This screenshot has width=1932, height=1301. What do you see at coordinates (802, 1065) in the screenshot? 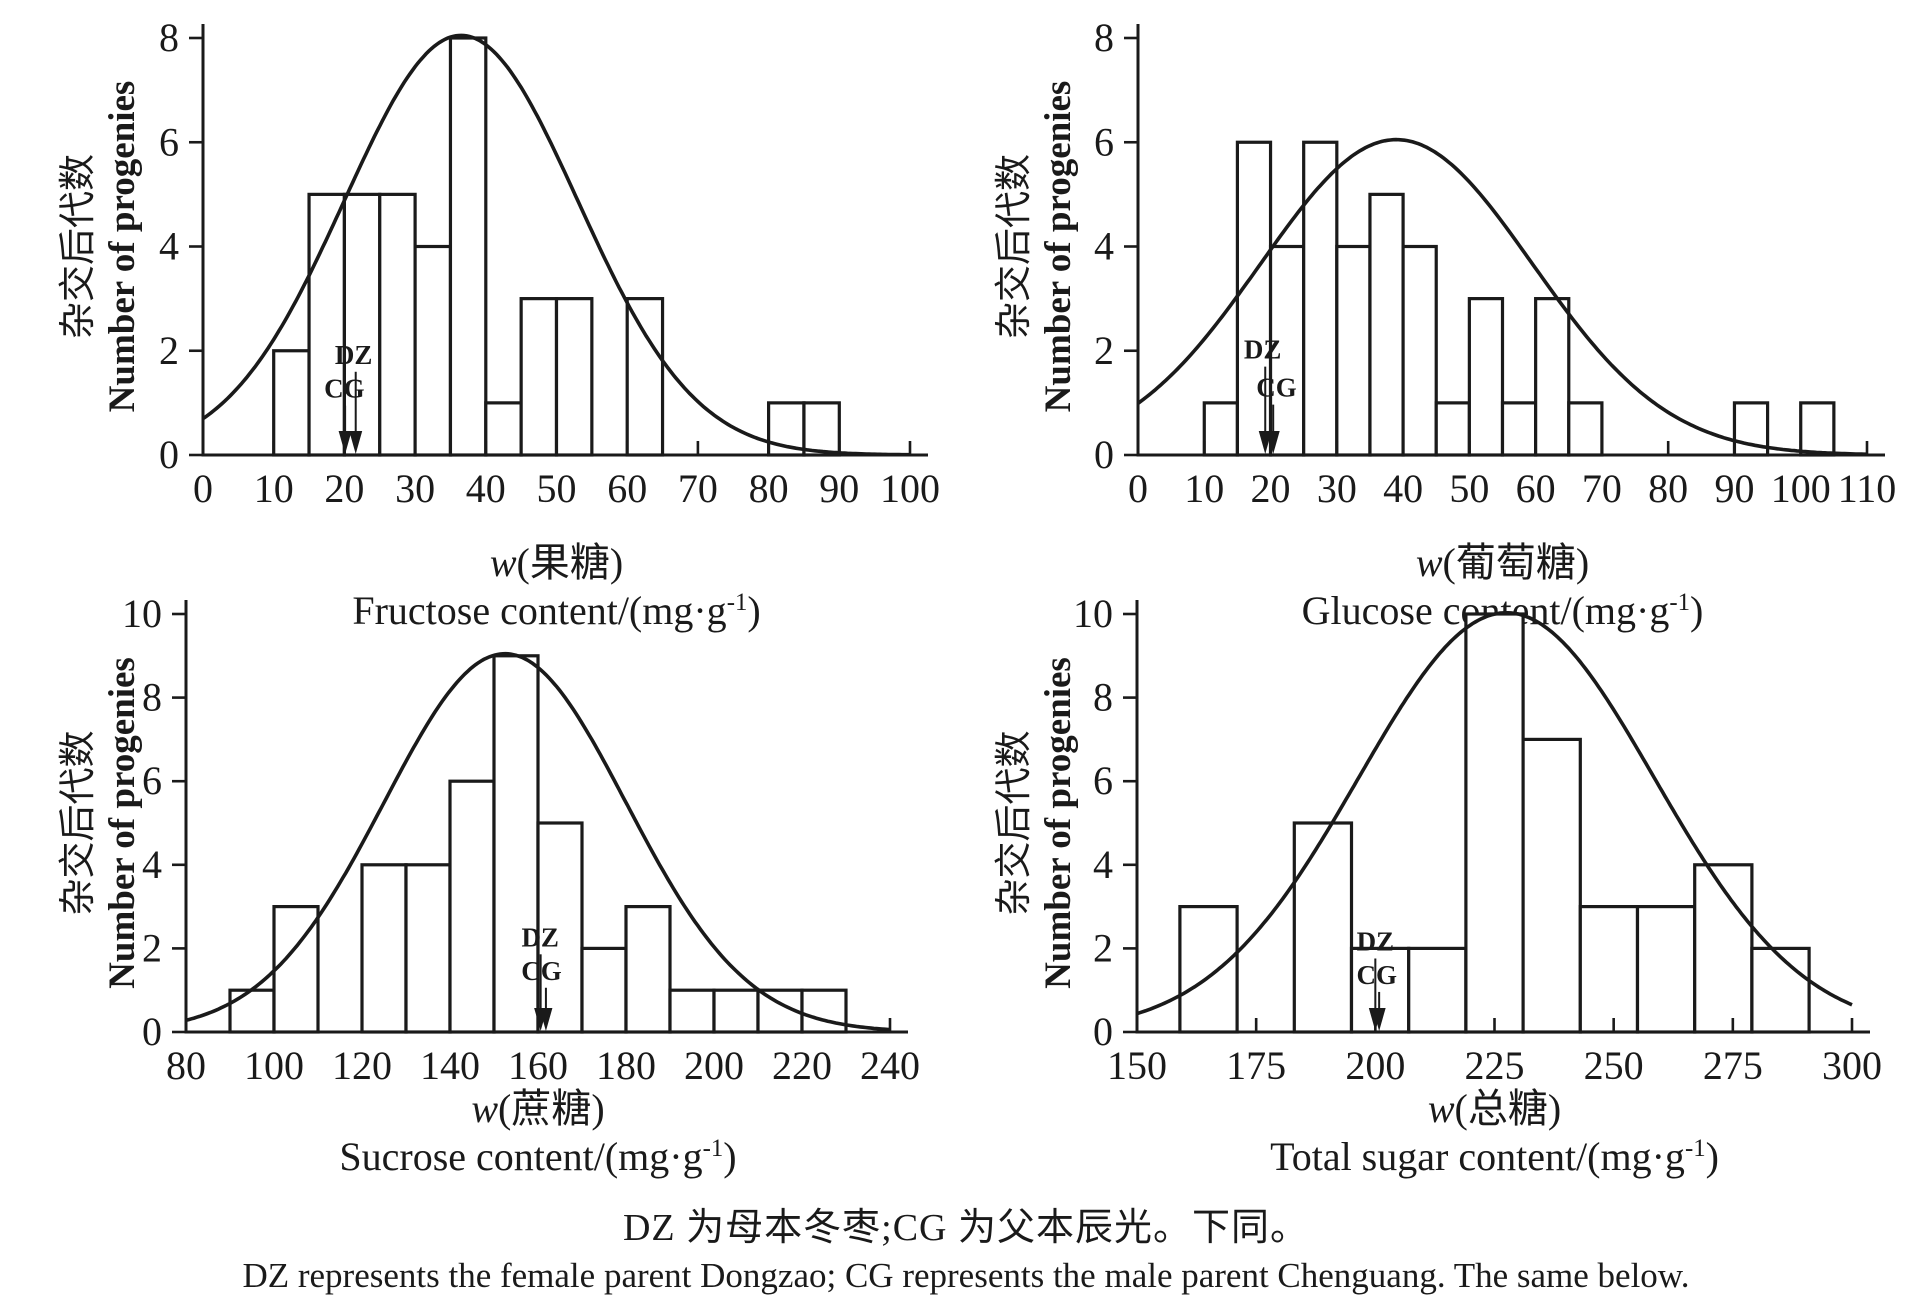
I see `x-tick-label: 220` at bounding box center [802, 1065].